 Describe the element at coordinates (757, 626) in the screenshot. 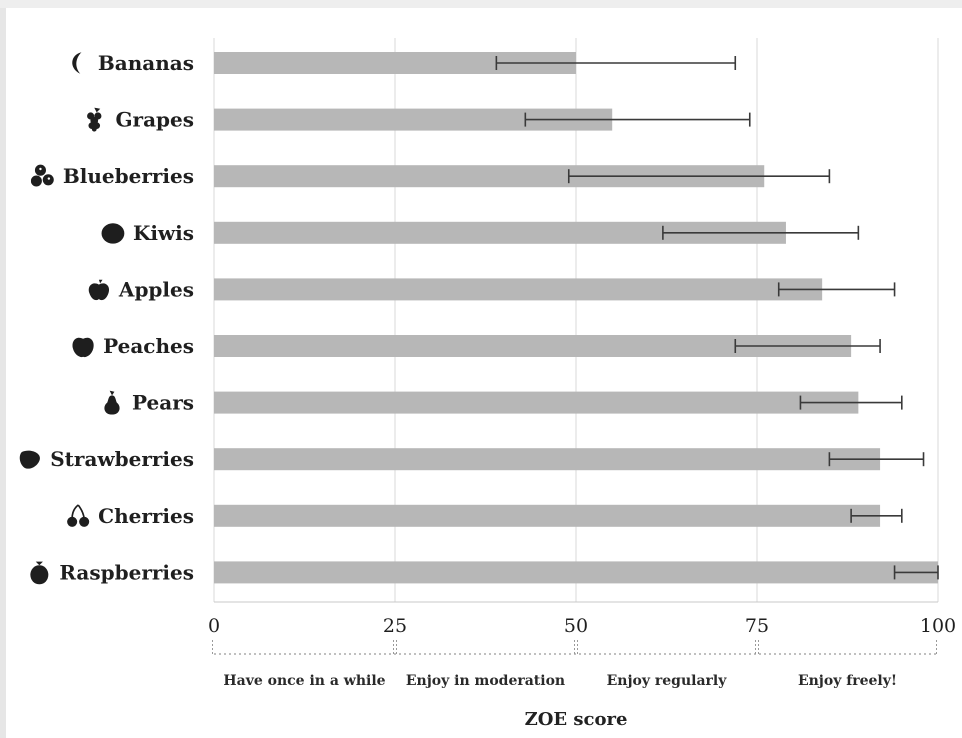

I see `x-tick-label-75: 75` at that location.